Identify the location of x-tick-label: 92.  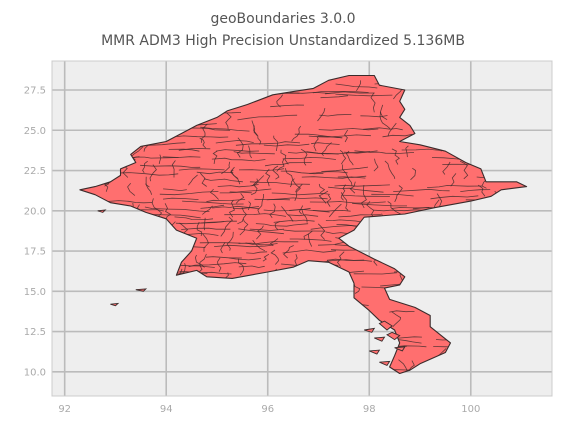
(64, 409).